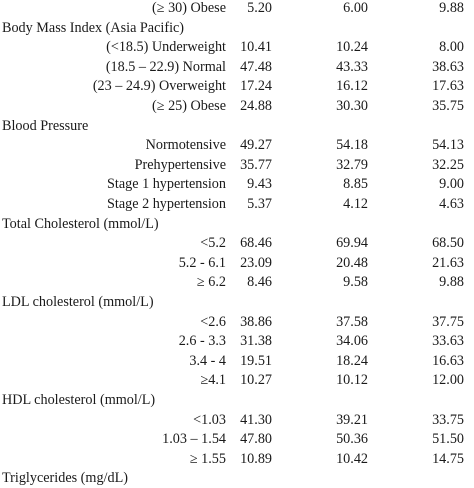  I want to click on value-cell-col3: 17.63, so click(448, 86).